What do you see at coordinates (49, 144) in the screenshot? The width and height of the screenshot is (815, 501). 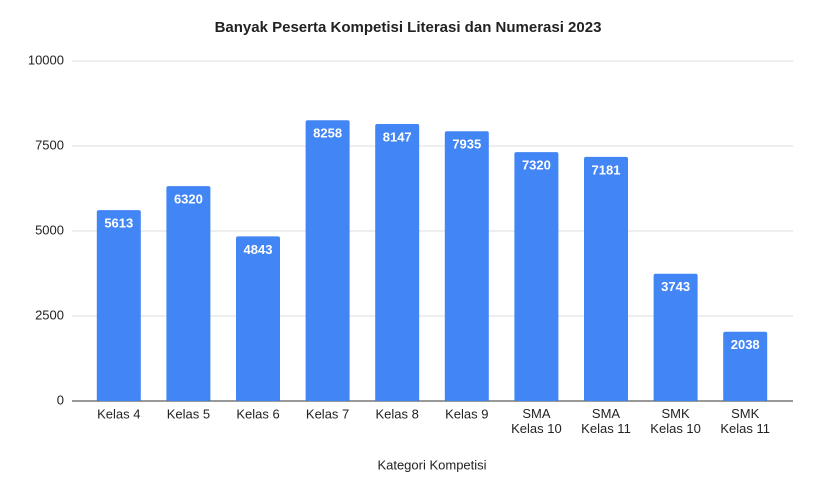 I see `y-tick-label: 7500` at bounding box center [49, 144].